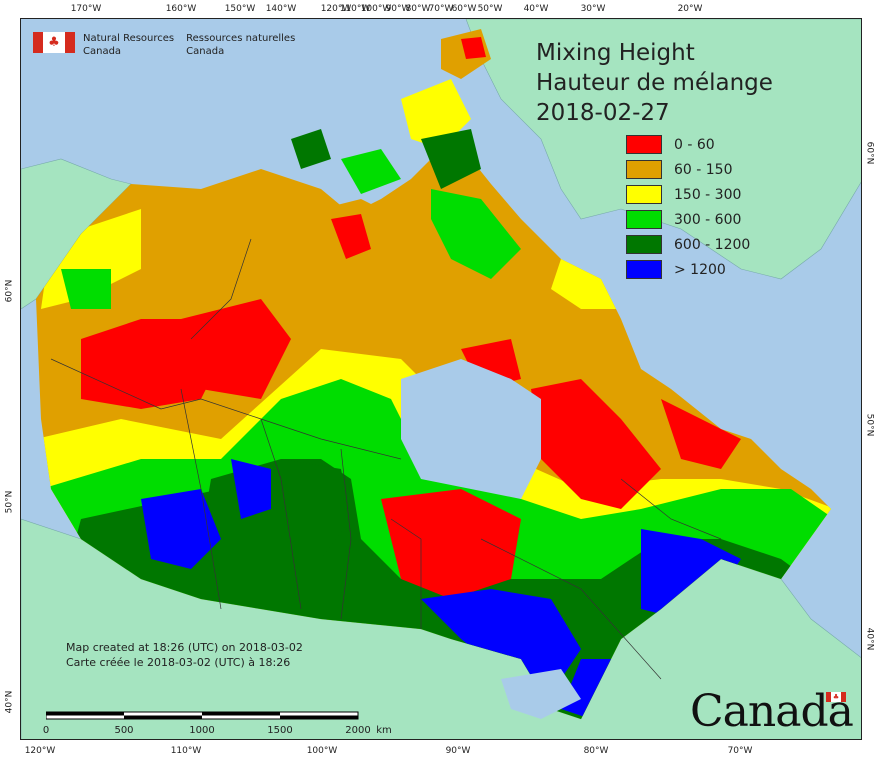 Image resolution: width=880 pixels, height=760 pixels. Describe the element at coordinates (240, 9) in the screenshot. I see `lon-tick-top: 150°W` at that location.